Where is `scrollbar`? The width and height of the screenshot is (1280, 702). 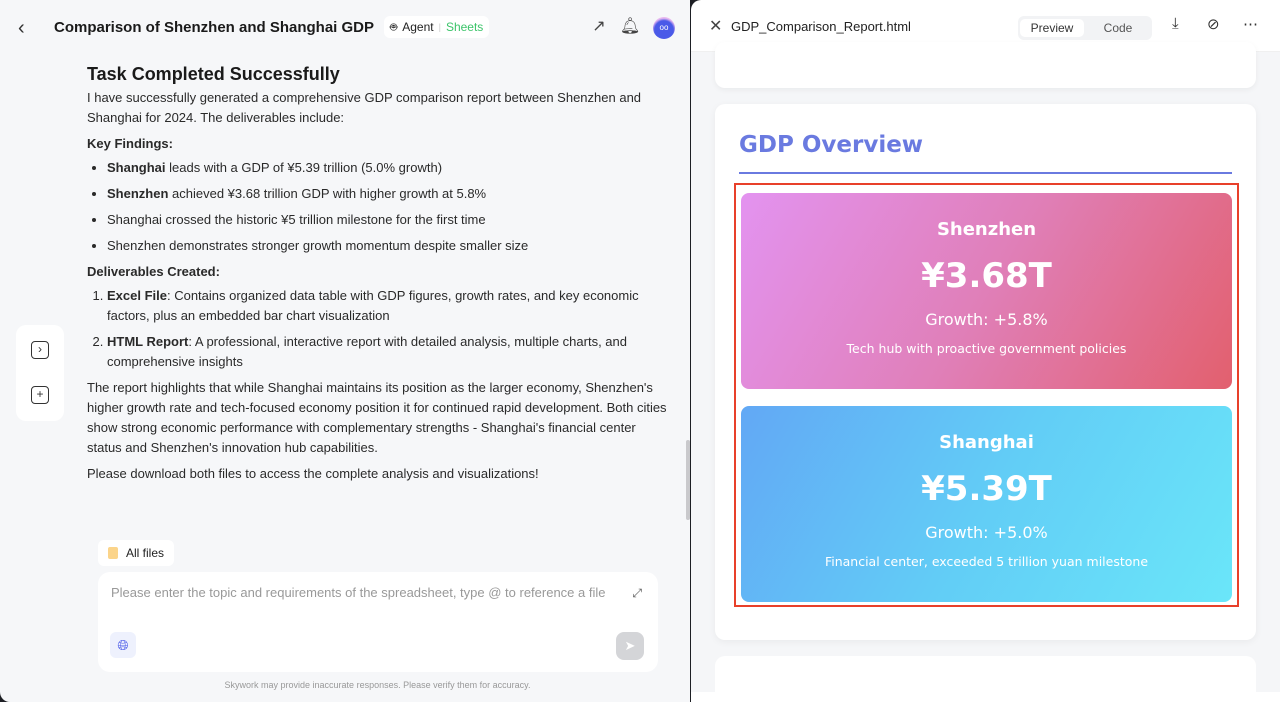
scrollbar is located at coordinates (688, 480).